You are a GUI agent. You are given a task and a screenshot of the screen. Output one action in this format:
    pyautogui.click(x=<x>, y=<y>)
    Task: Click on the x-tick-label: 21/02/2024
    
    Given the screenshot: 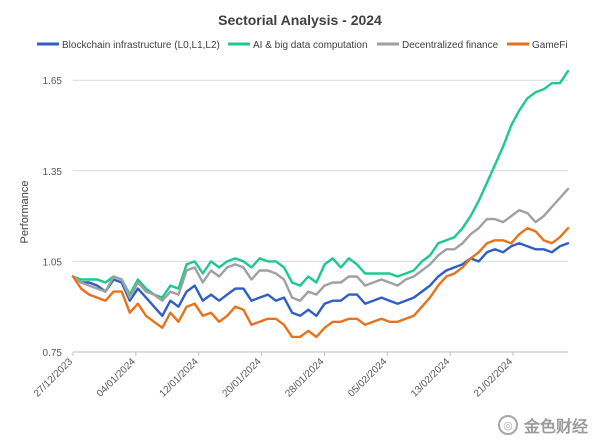 What is the action you would take?
    pyautogui.click(x=493, y=377)
    